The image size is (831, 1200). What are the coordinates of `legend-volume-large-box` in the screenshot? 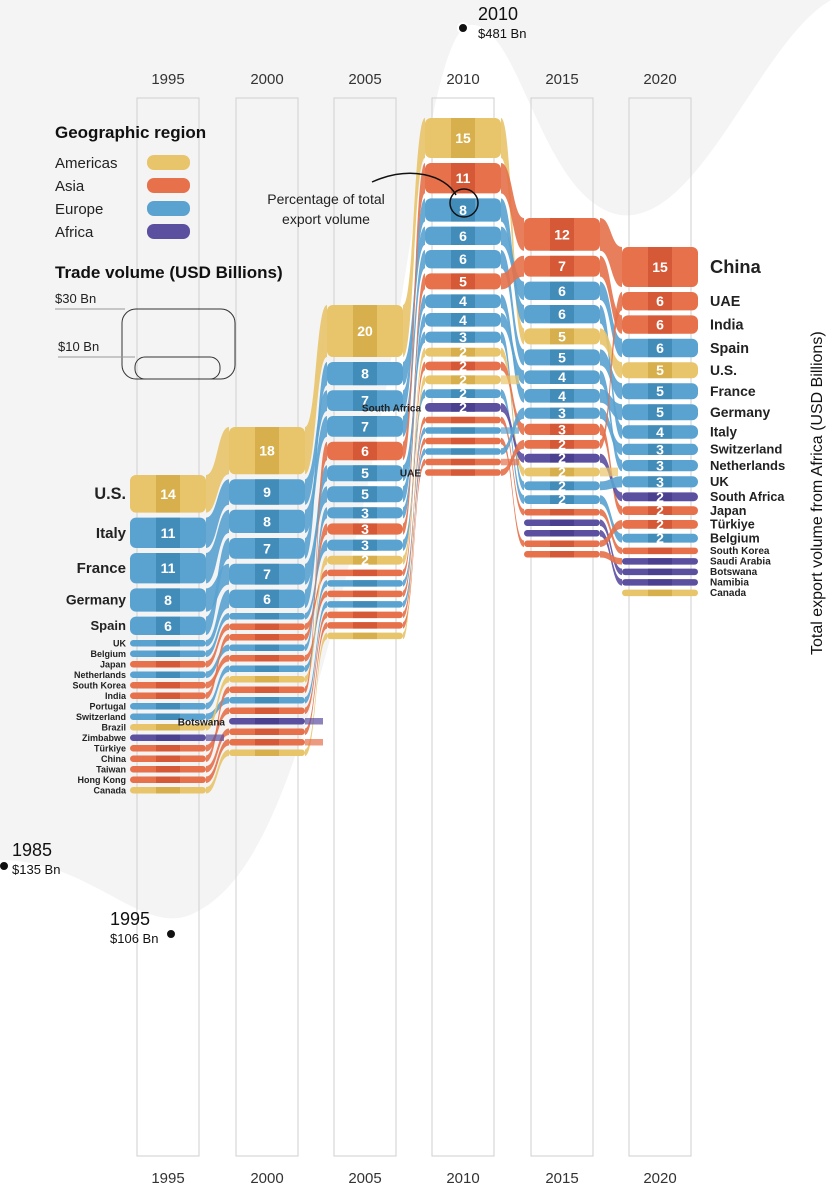 It's located at (178, 344).